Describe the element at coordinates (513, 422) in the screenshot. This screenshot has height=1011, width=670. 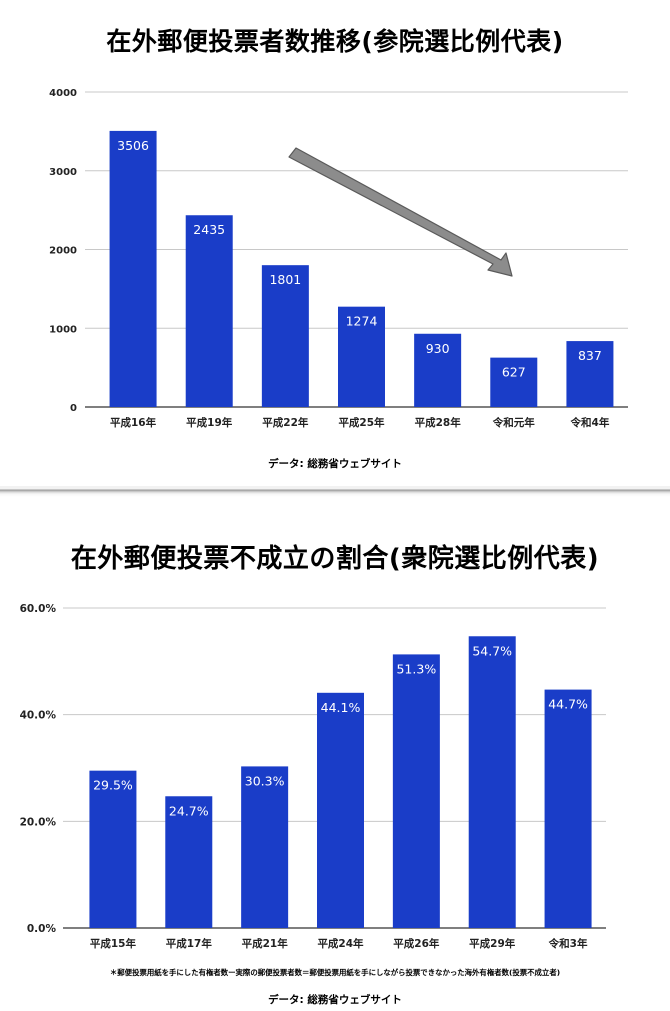
I see `x-tick-label: 令和元年` at that location.